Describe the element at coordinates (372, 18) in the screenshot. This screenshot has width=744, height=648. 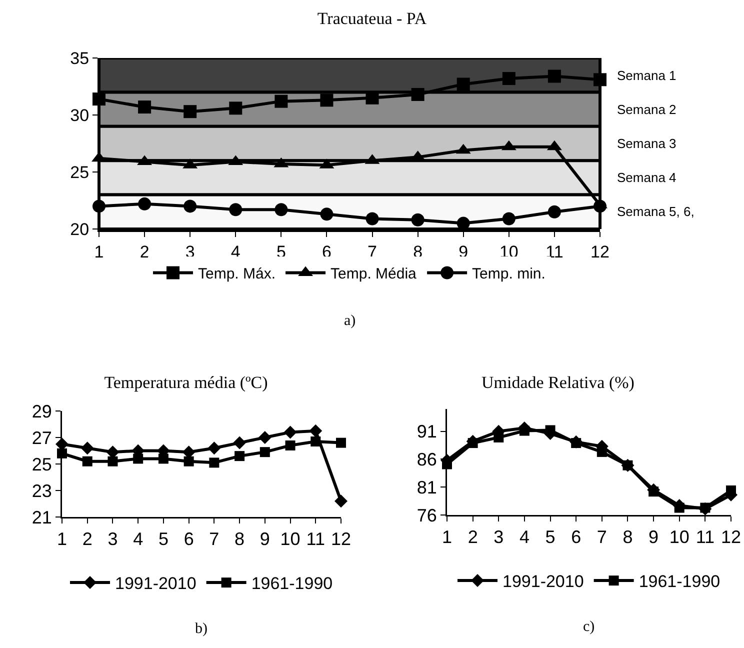
I see `chart-title: Tracuateua - PA` at that location.